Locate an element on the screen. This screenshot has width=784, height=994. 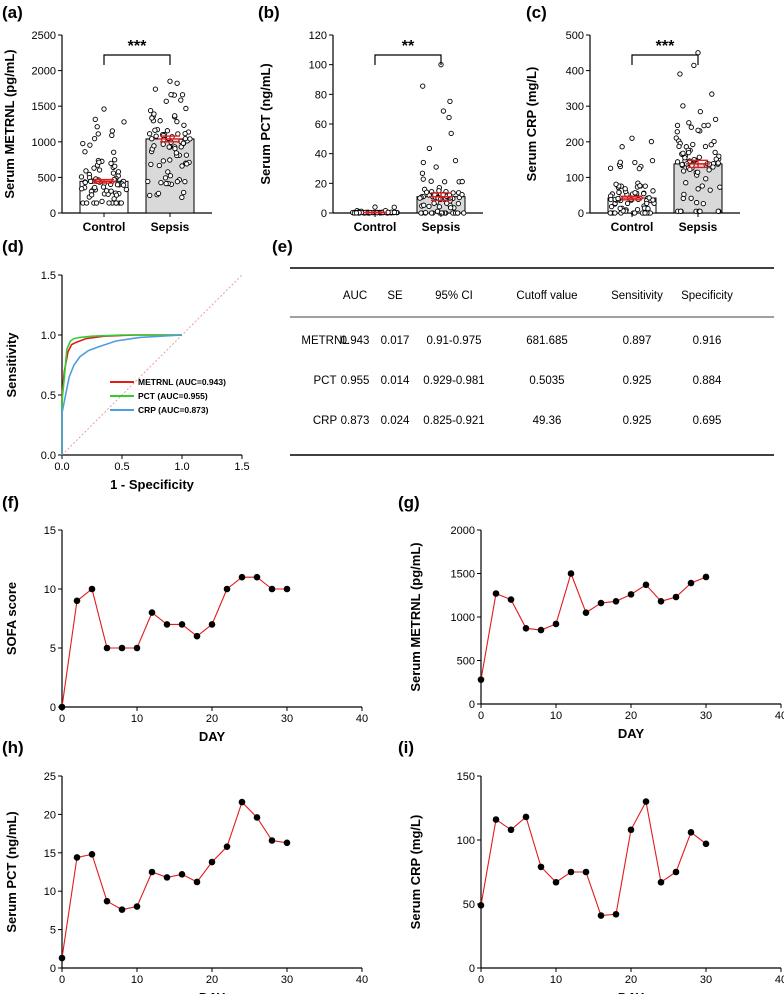
panel-label-i: (i) is located at coordinates (406, 747).